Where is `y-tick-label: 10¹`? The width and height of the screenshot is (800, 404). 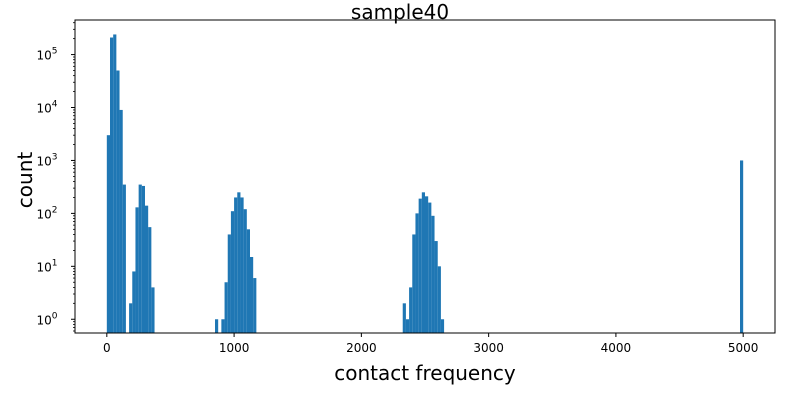
y-tick-label: 10¹ is located at coordinates (46, 266).